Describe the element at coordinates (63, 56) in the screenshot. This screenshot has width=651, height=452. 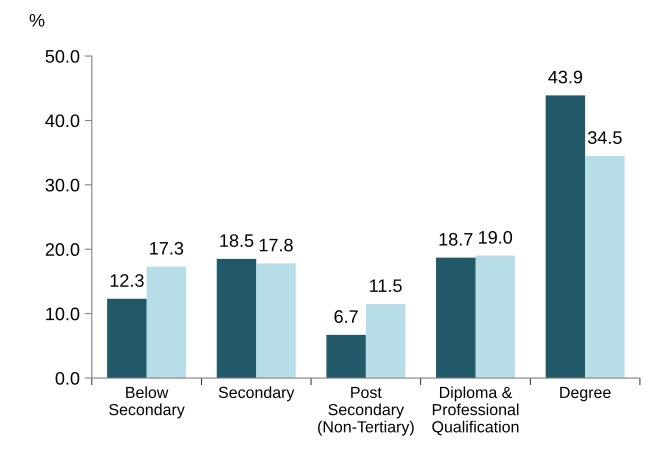
I see `y-tick-label: 50.0` at that location.